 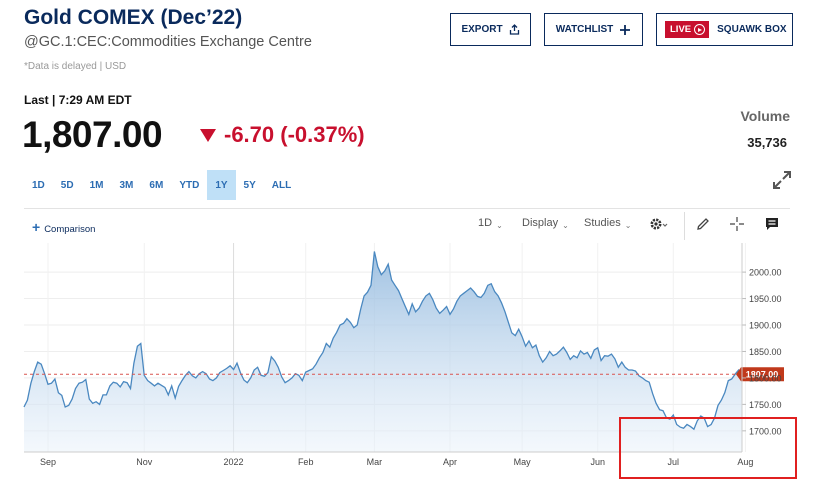 I want to click on y-tick-label: 1850.00, so click(x=765, y=352).